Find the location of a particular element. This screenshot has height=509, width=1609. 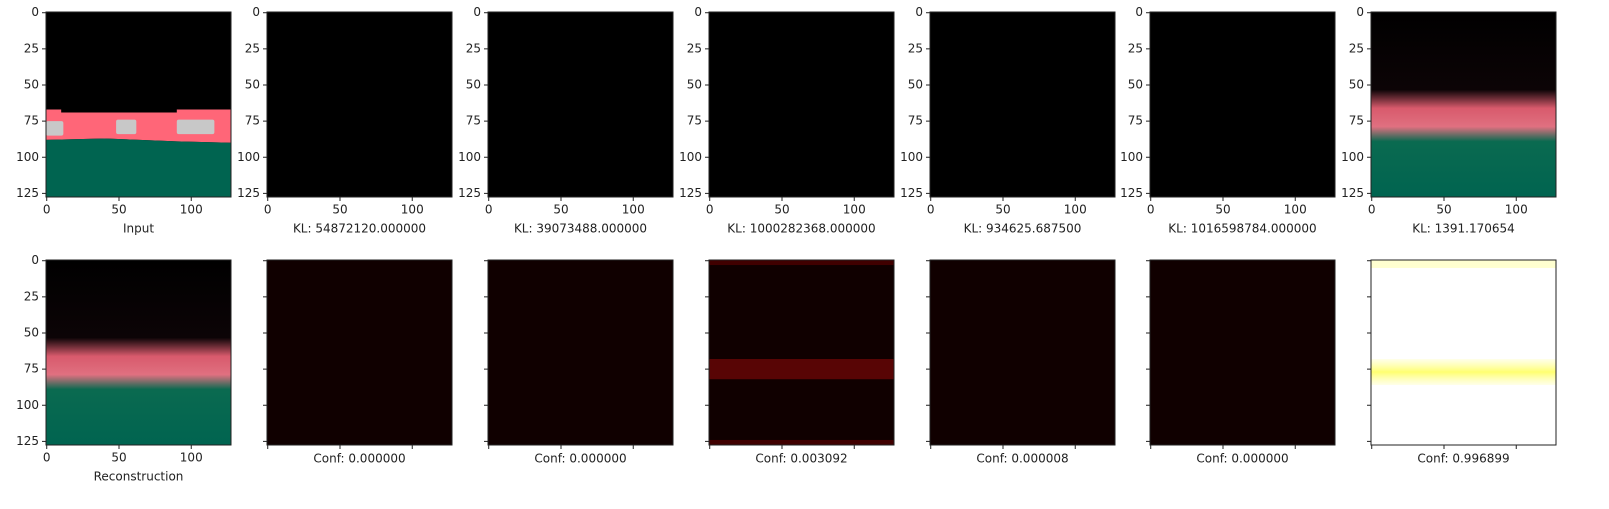

panel-label: Conf: 0.003092 is located at coordinates (801, 459).